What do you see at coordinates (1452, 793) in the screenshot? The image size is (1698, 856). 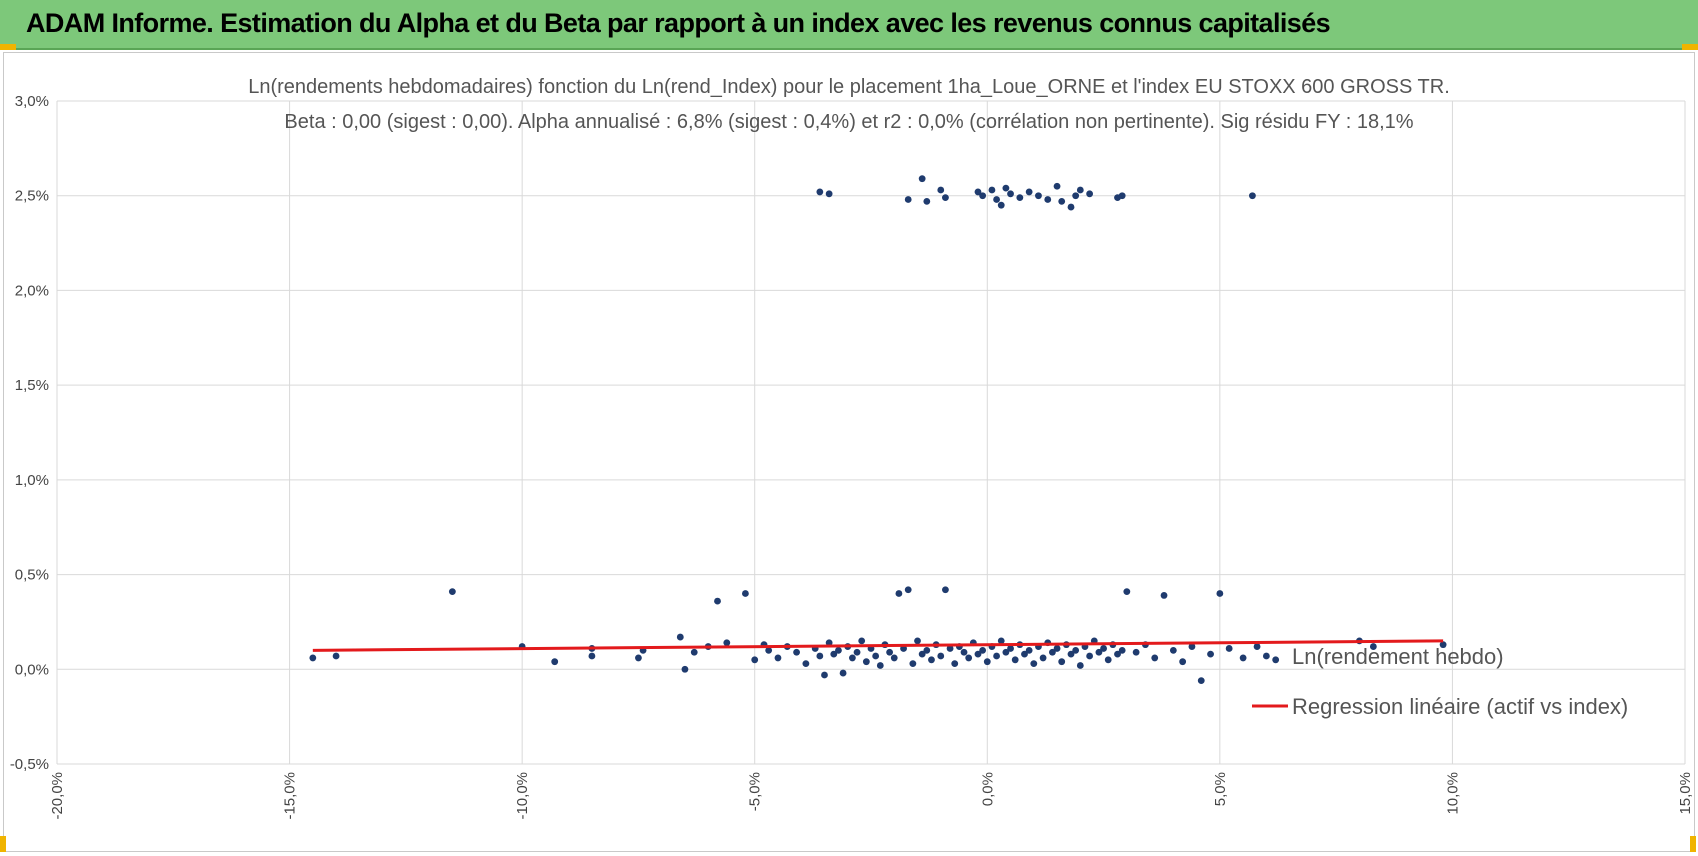 I see `x-tick-label: 10,0%` at bounding box center [1452, 793].